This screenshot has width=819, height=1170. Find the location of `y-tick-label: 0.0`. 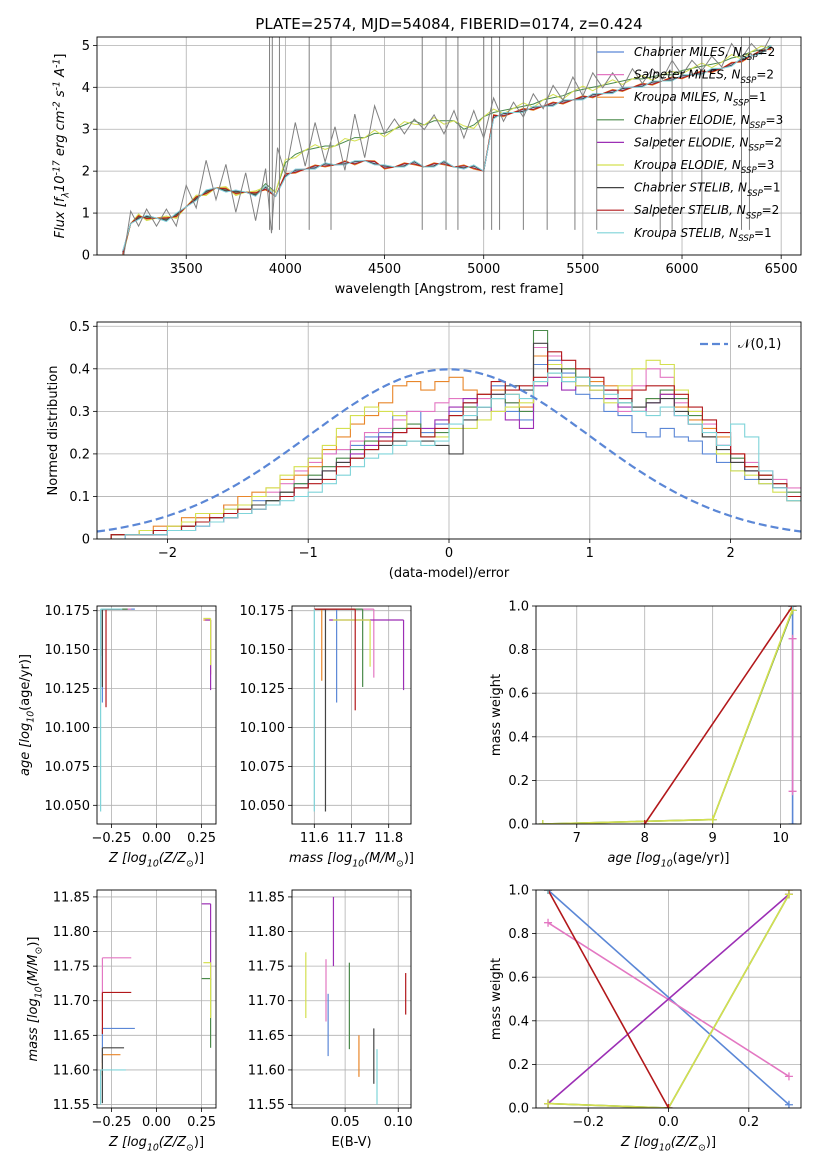

y-tick-label: 0.0 is located at coordinates (518, 825).